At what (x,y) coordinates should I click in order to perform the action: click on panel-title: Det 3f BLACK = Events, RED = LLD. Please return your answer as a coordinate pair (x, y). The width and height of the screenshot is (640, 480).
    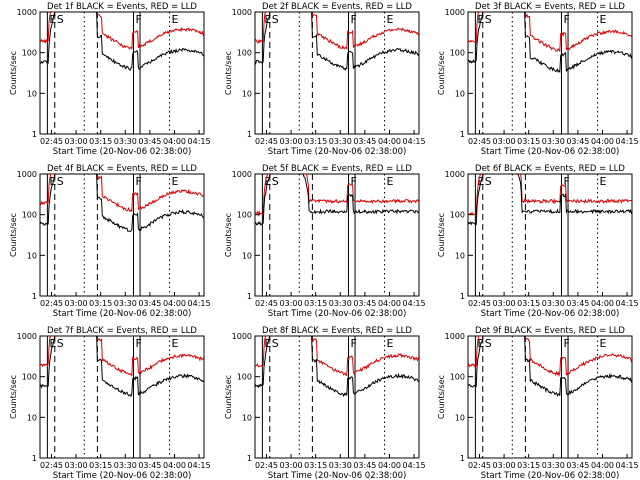
    Looking at the image, I should click on (550, 7).